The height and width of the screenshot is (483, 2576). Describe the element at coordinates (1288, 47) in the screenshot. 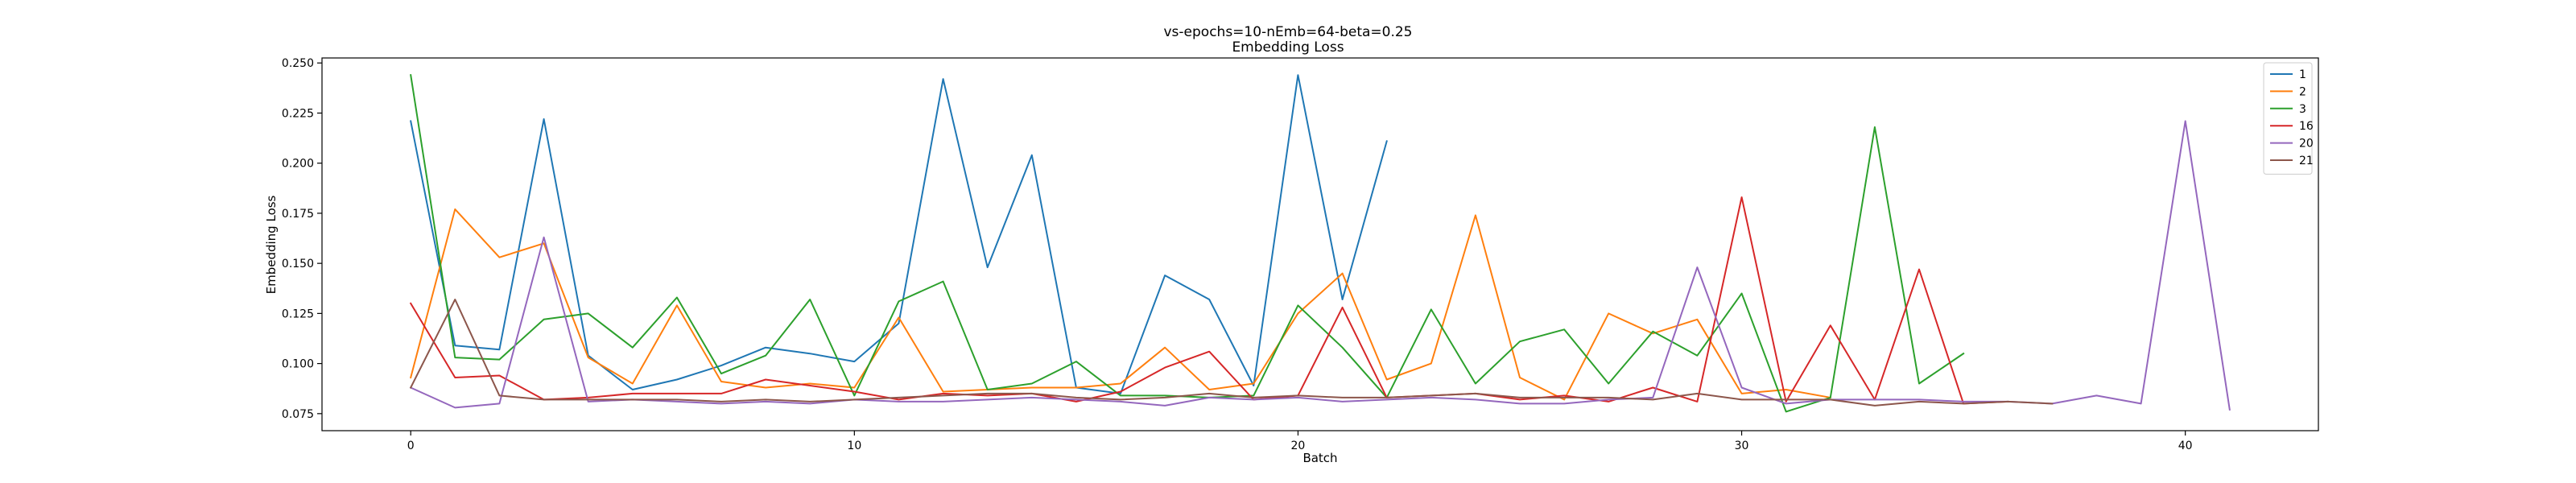

I see `chart-subtitle: Embedding Loss` at that location.